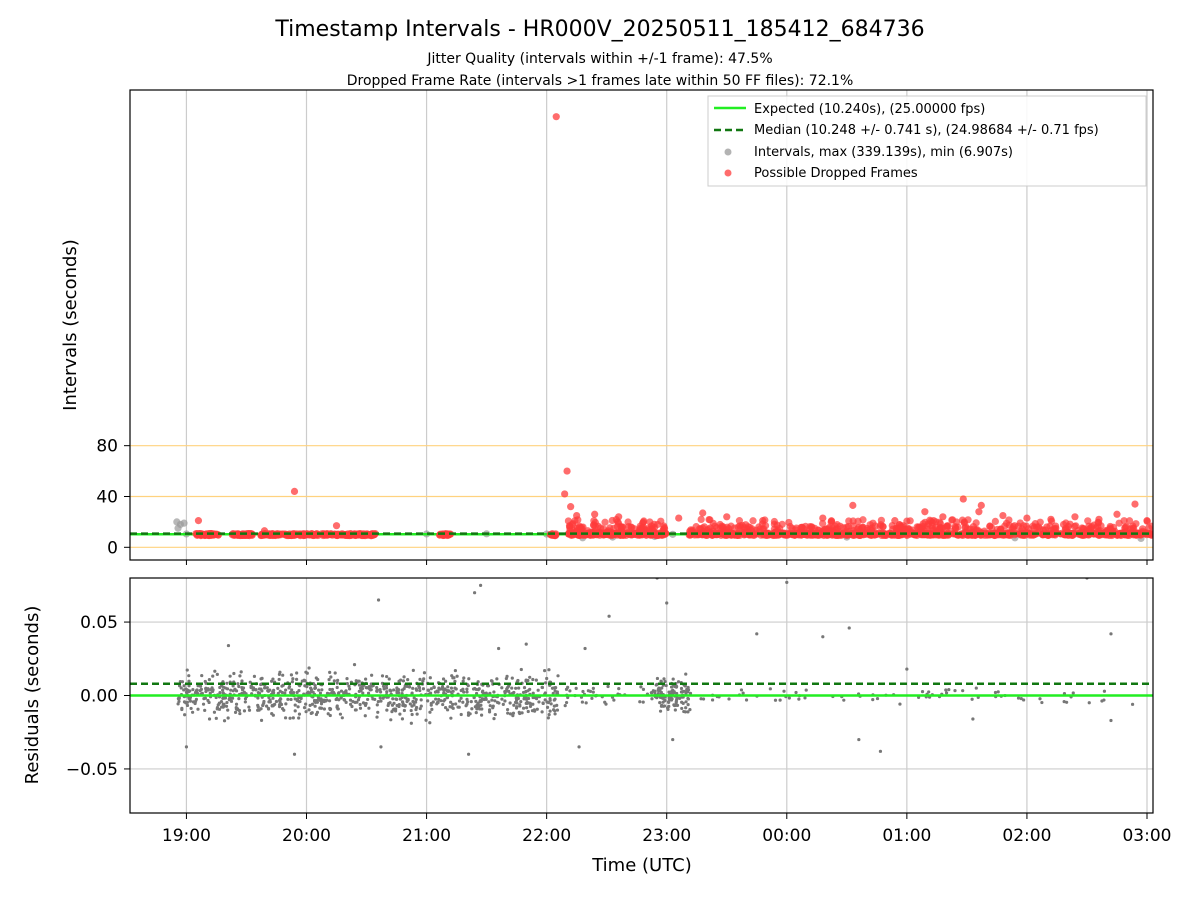  What do you see at coordinates (1146, 836) in the screenshot?
I see `xtick-label-03:00: 03:00` at bounding box center [1146, 836].